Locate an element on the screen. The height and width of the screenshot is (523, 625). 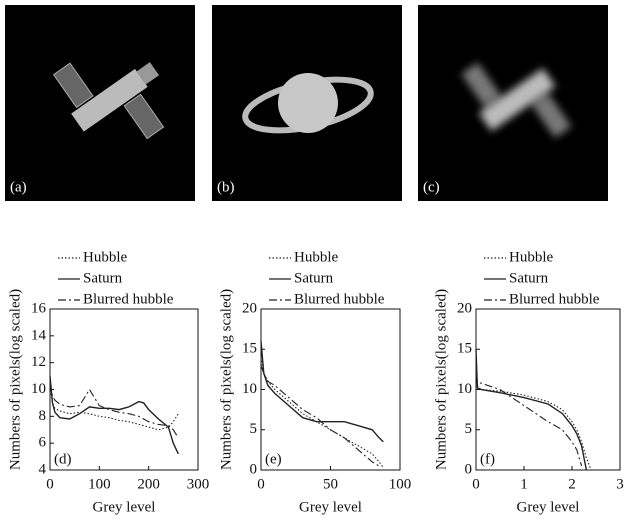
image-b: (b) is located at coordinates (307, 103).